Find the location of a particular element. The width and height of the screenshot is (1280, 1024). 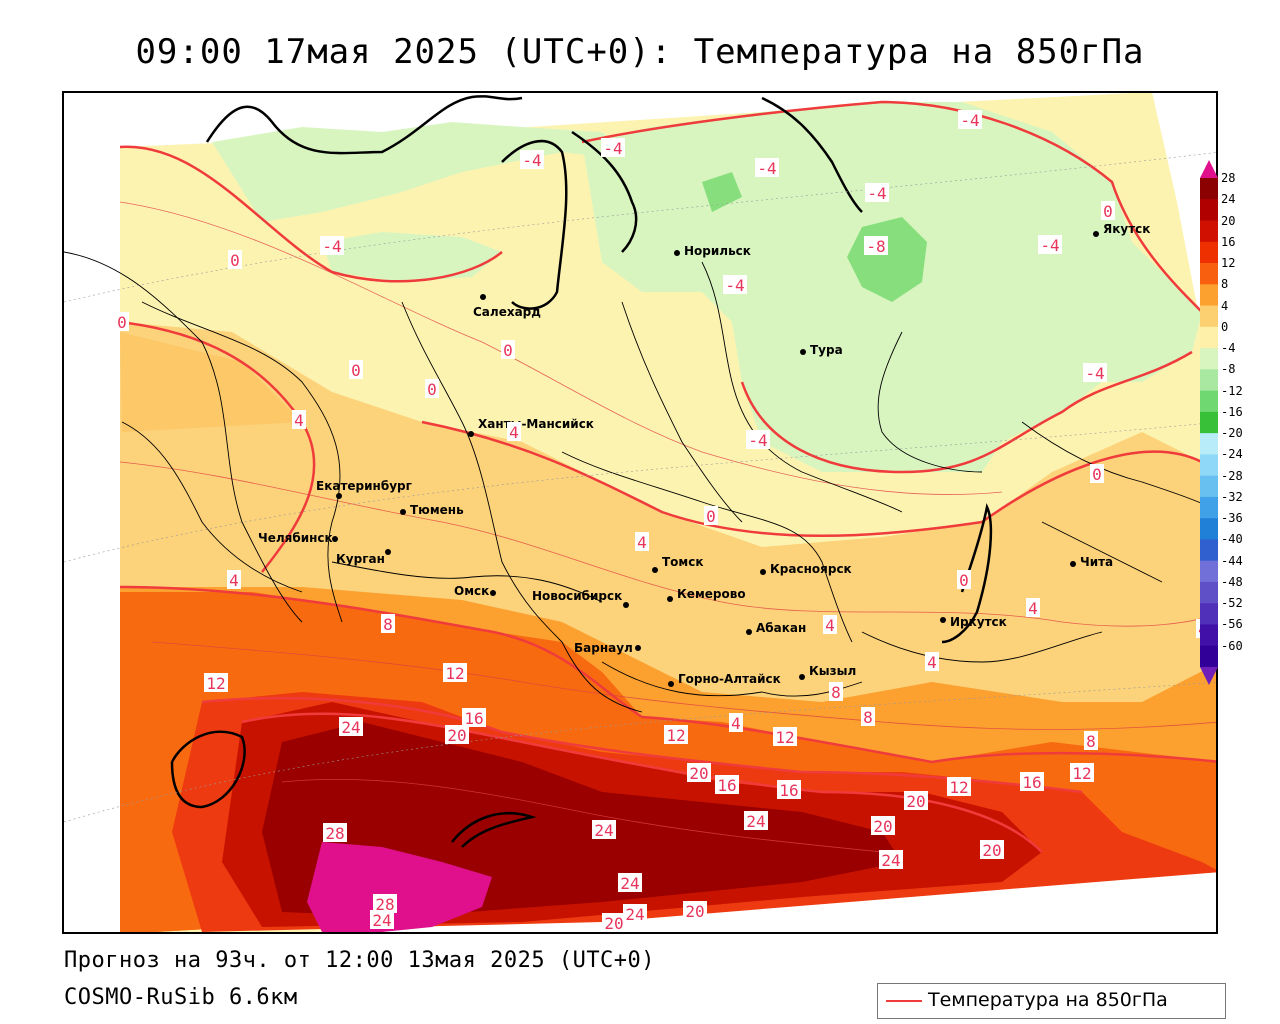

city-barnaul: Барнаул is located at coordinates (603, 648).